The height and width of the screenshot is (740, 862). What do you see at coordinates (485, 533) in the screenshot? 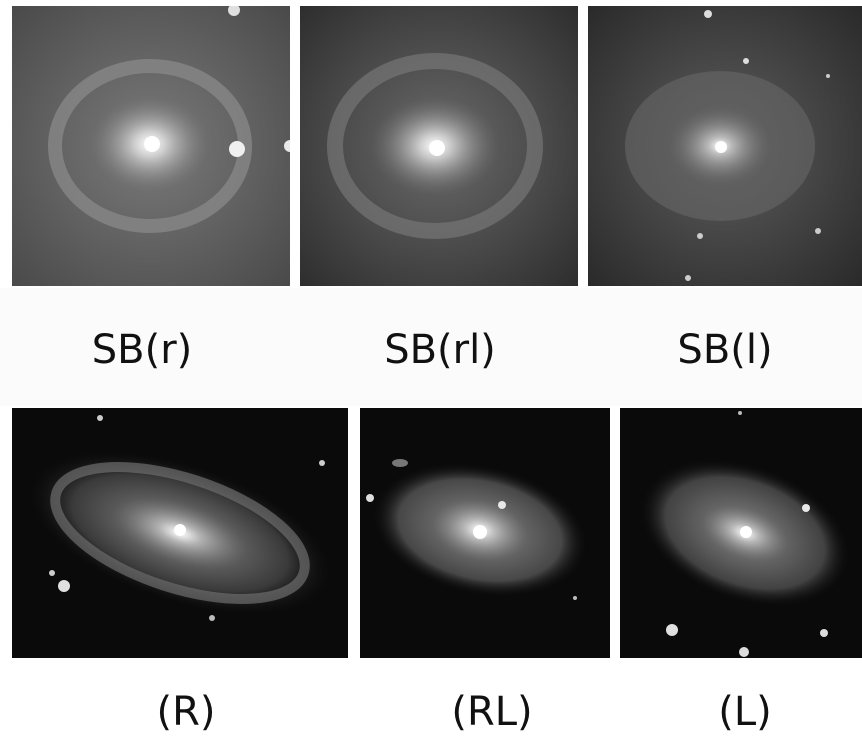
I see `galaxy-image-rl` at bounding box center [485, 533].